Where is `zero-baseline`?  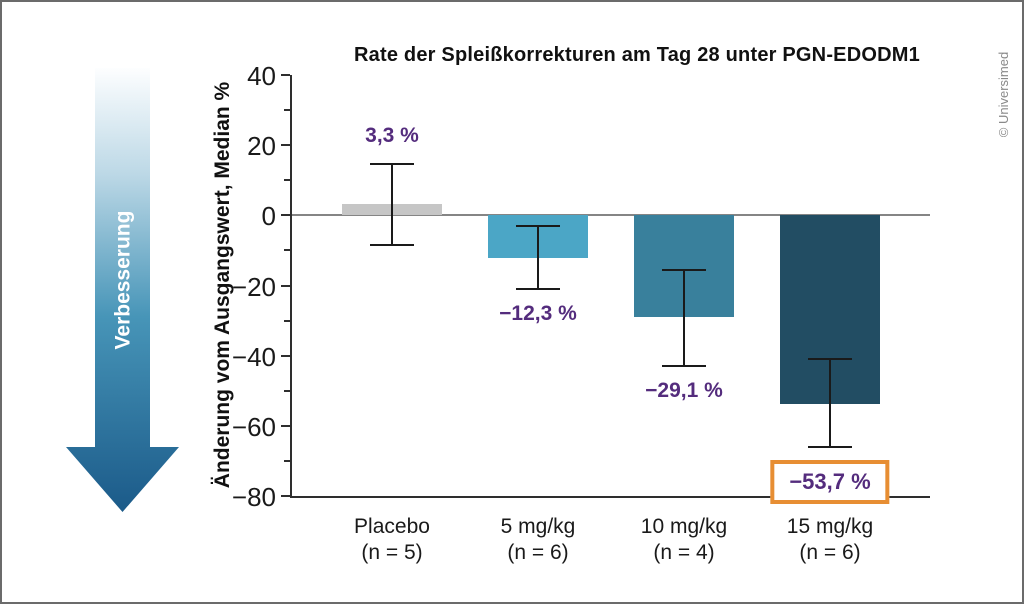 zero-baseline is located at coordinates (611, 215).